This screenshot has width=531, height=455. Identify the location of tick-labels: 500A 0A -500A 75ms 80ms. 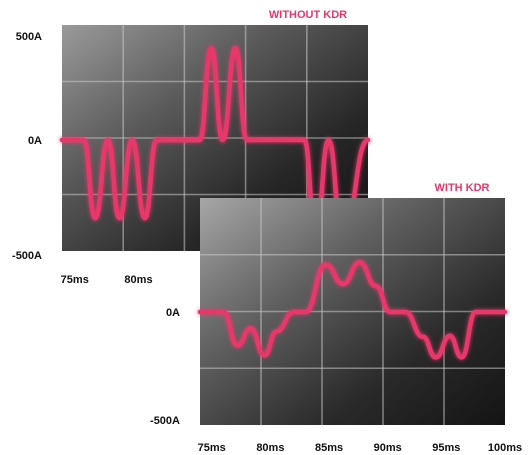
(82, 158).